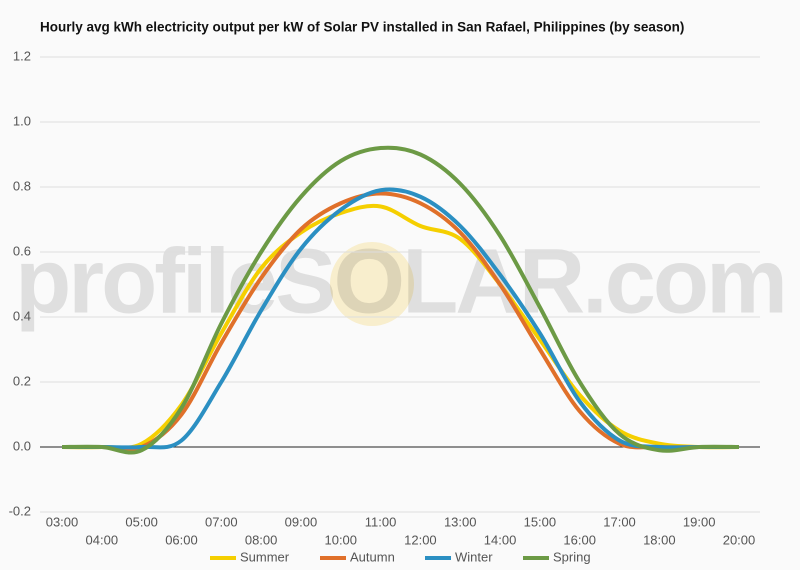 The height and width of the screenshot is (570, 800). Describe the element at coordinates (62, 521) in the screenshot. I see `x-tick-label: 03:00` at that location.